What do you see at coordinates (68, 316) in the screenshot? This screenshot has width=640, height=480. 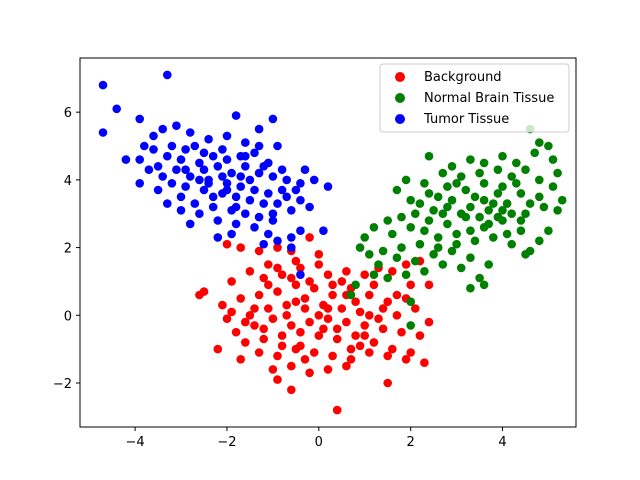 I see `y-tick-label: 0` at bounding box center [68, 316].